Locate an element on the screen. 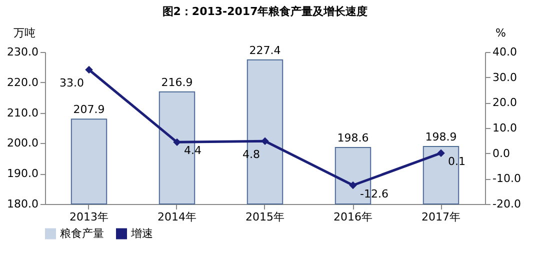 This screenshot has width=556, height=263. y-tick-label: 180.0 is located at coordinates (22, 204).